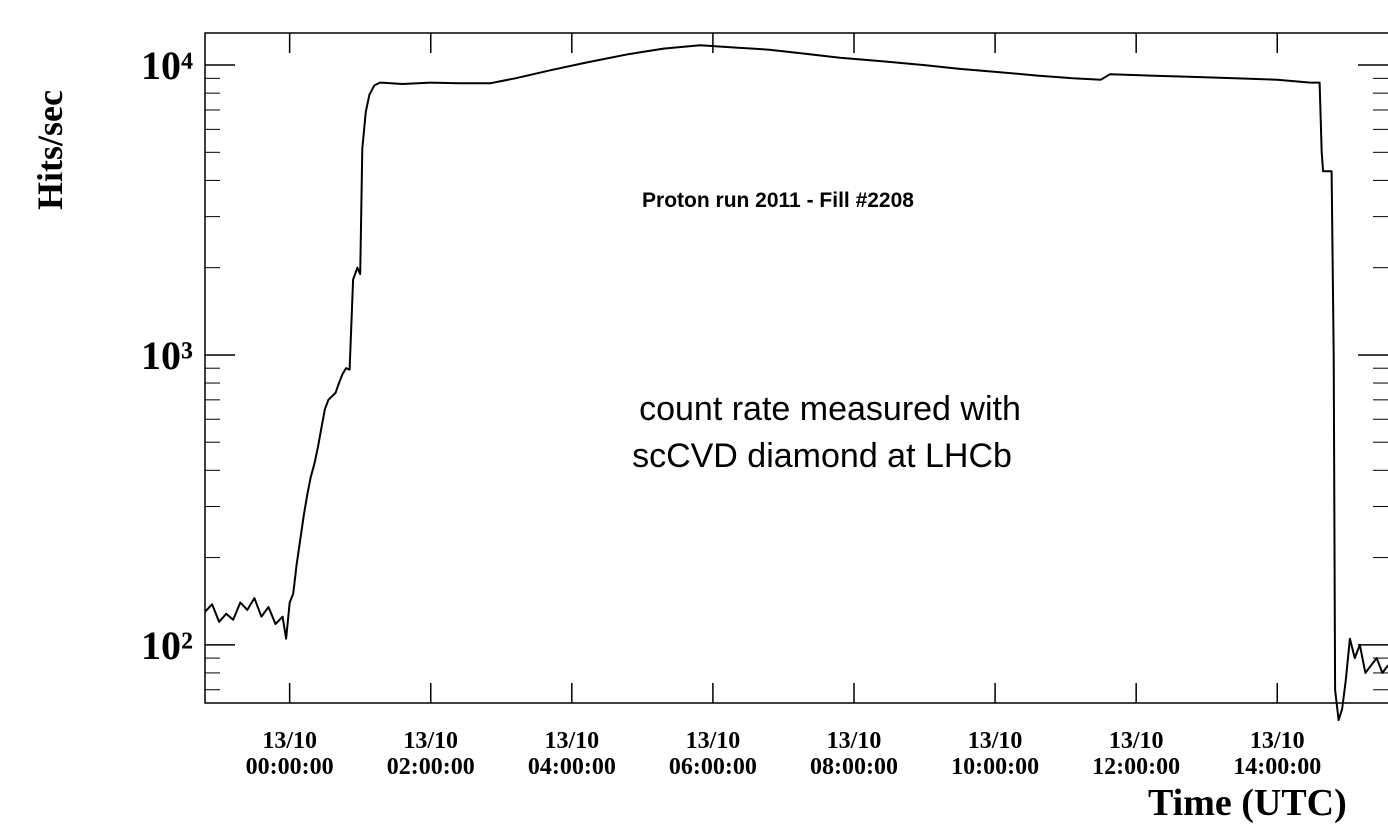 This screenshot has width=1388, height=827. Describe the element at coordinates (167, 645) in the screenshot. I see `y-tick-label: 10²` at that location.